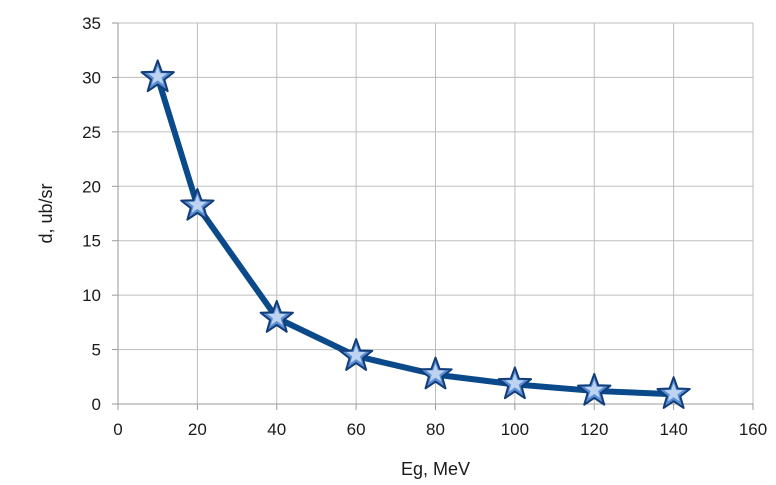 The image size is (776, 485). I want to click on x-tick-label: 100, so click(515, 429).